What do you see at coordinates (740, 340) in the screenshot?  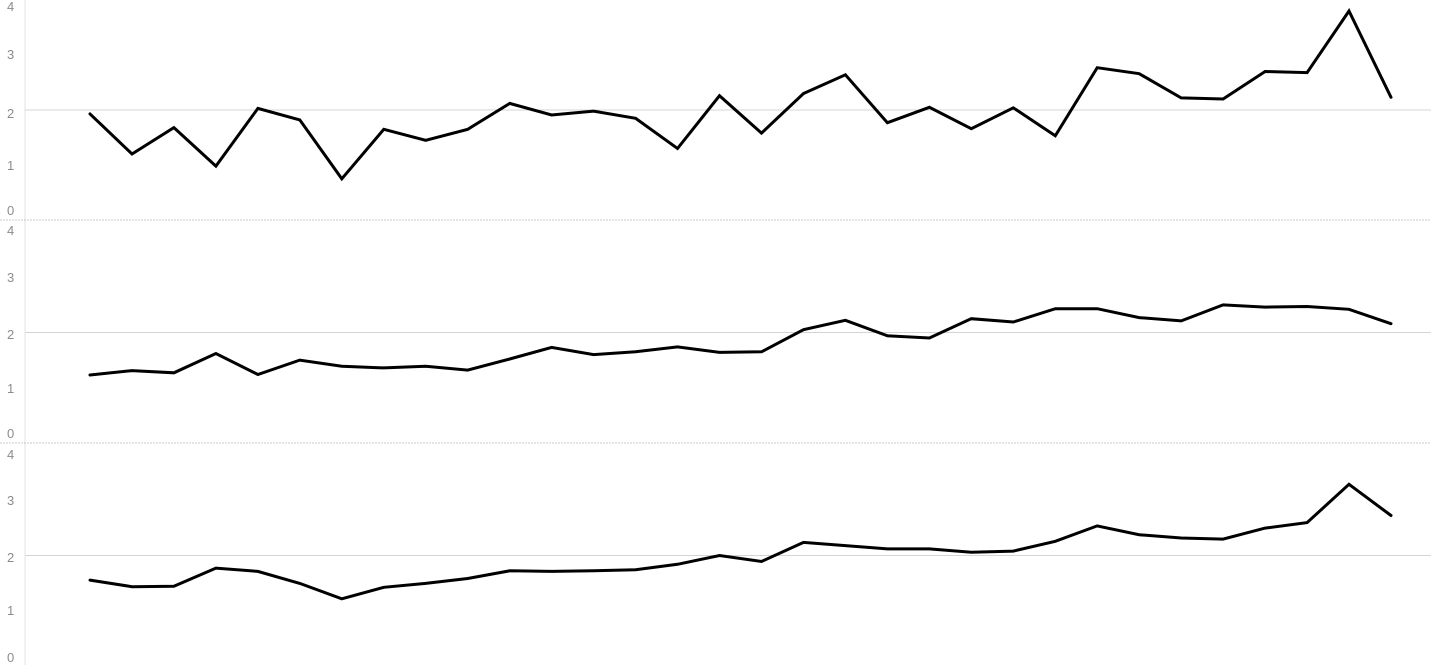 I see `series-line` at bounding box center [740, 340].